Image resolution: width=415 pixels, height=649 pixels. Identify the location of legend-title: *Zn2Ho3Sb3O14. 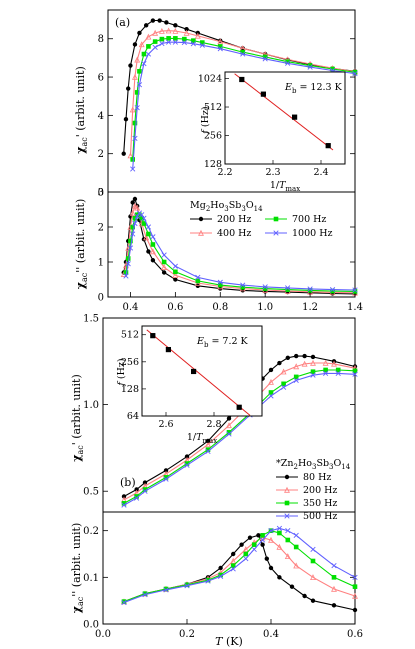
(313, 464).